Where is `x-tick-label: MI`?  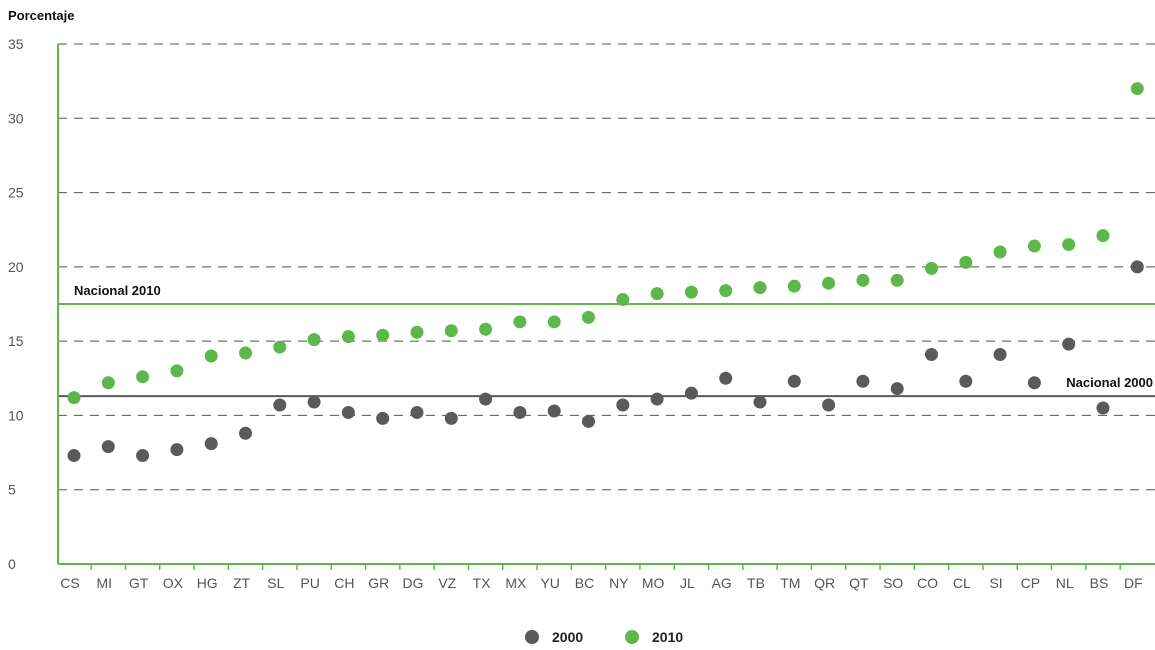
x-tick-label: MI is located at coordinates (105, 583).